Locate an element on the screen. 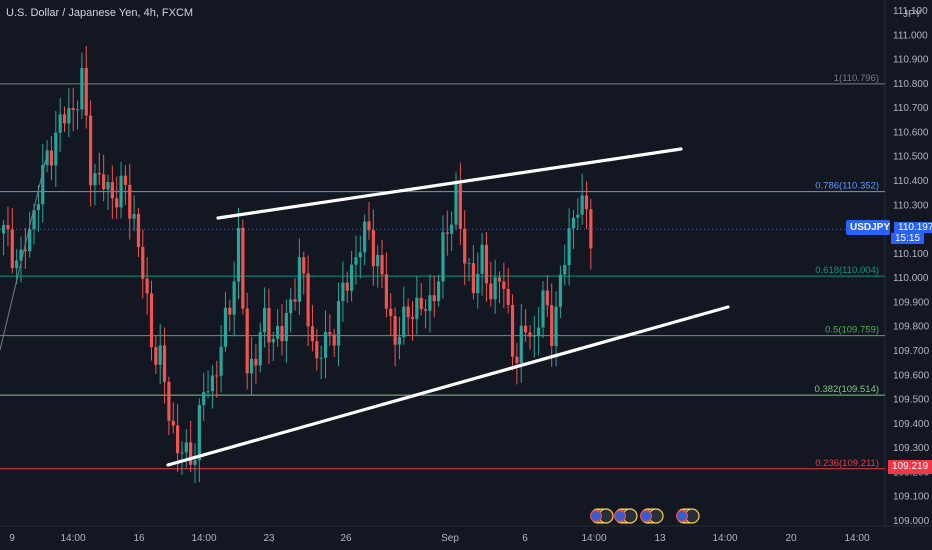 The width and height of the screenshot is (932, 550). fib-level-label: 0.382(109.514) is located at coordinates (847, 389).